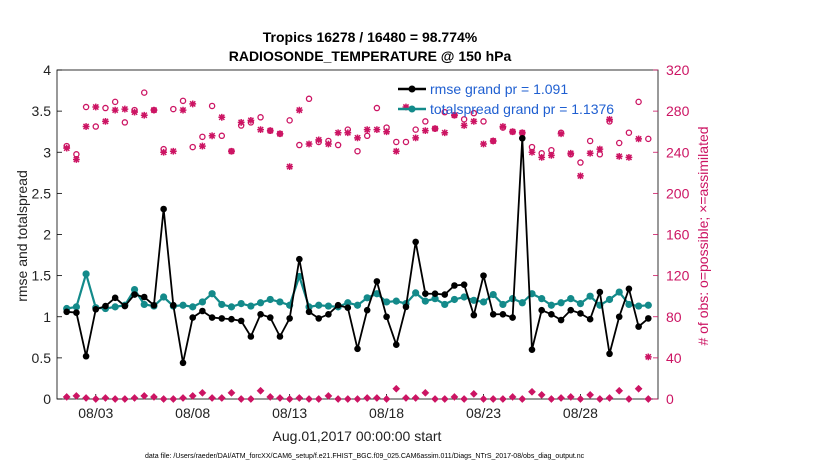 This screenshot has width=830, height=470. I want to click on chart-title: Tropics 16278 / 16480 = 98.774%, so click(370, 37).